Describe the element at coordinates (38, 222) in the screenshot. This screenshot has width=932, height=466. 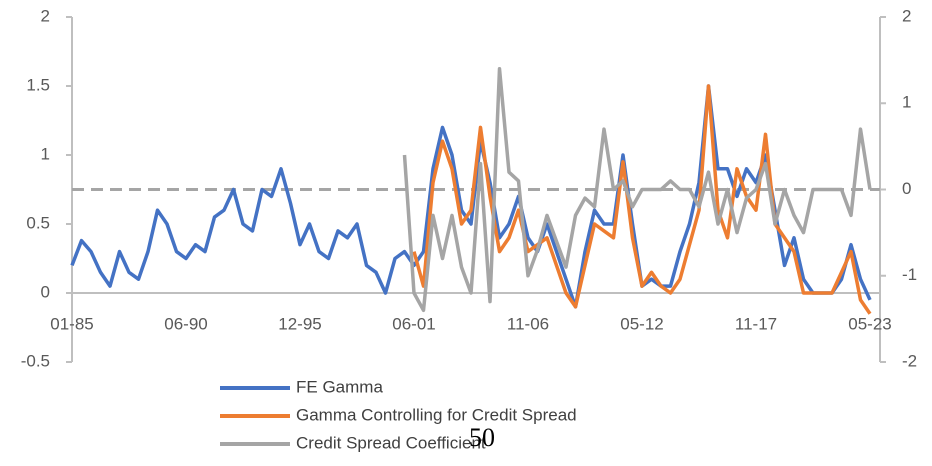
I see `y-tick-label: 0.5` at that location.